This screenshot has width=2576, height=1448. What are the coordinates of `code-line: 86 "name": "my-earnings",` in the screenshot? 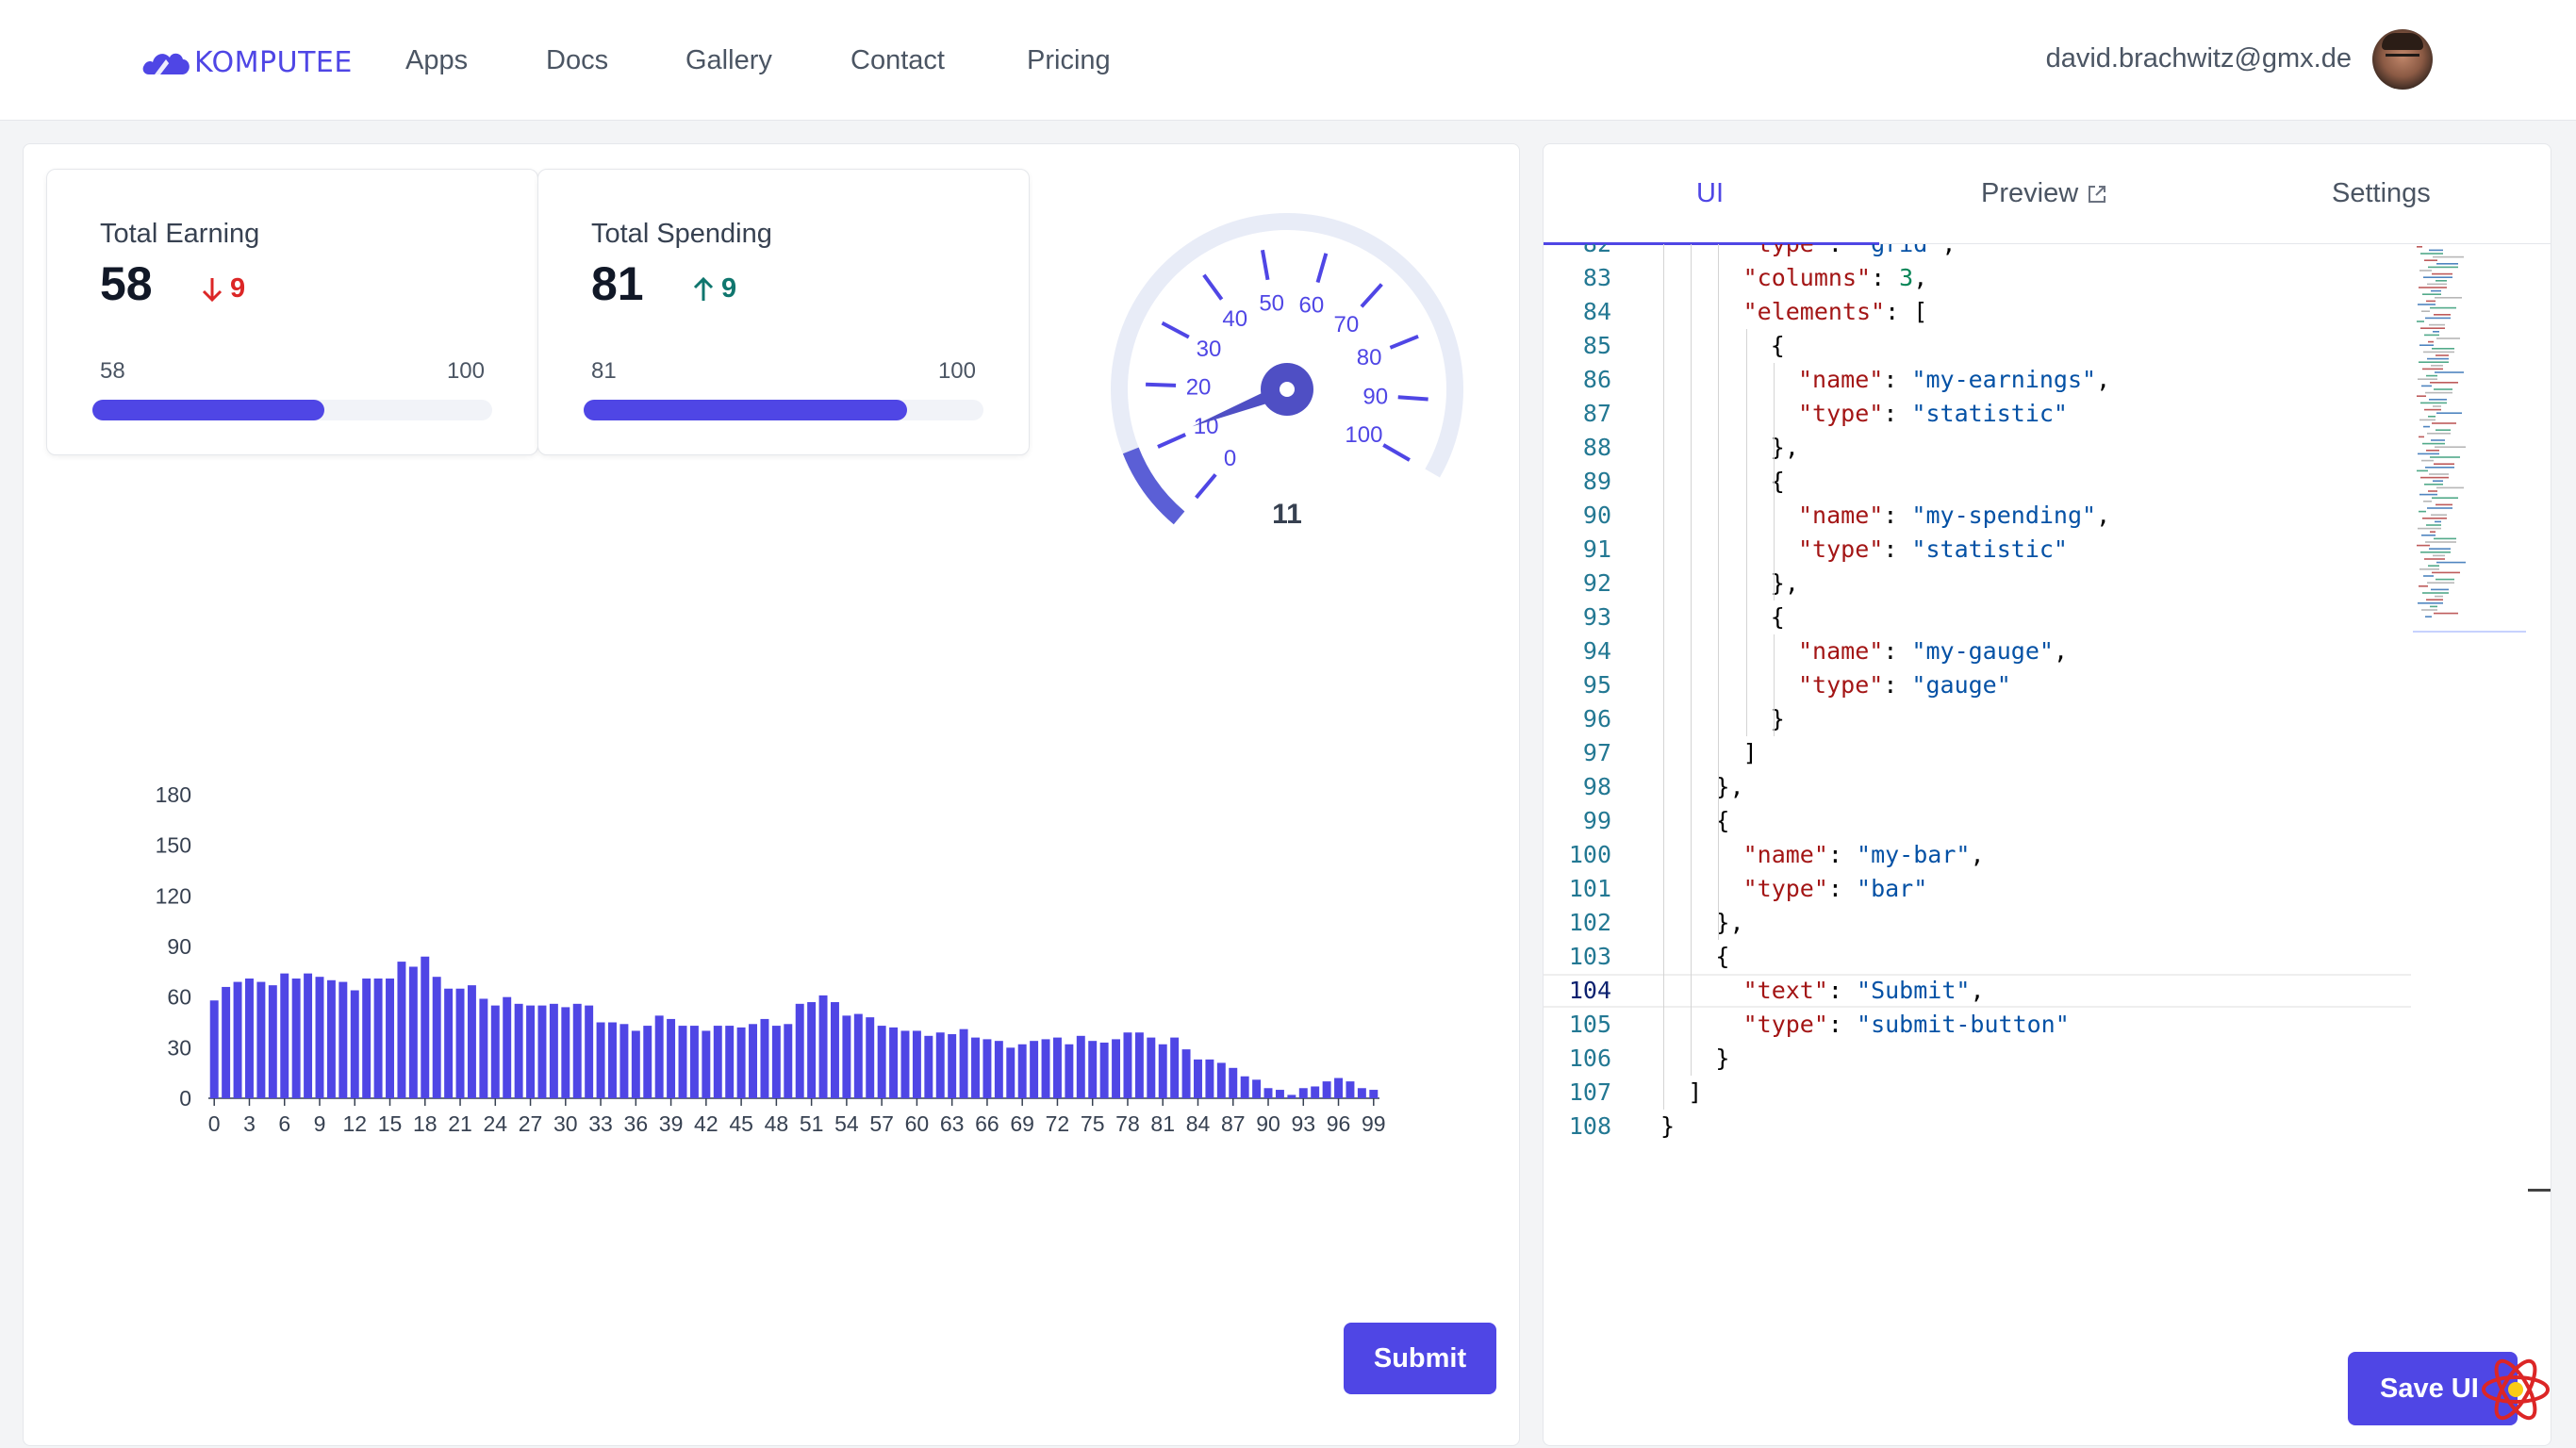 It's located at (1977, 380).